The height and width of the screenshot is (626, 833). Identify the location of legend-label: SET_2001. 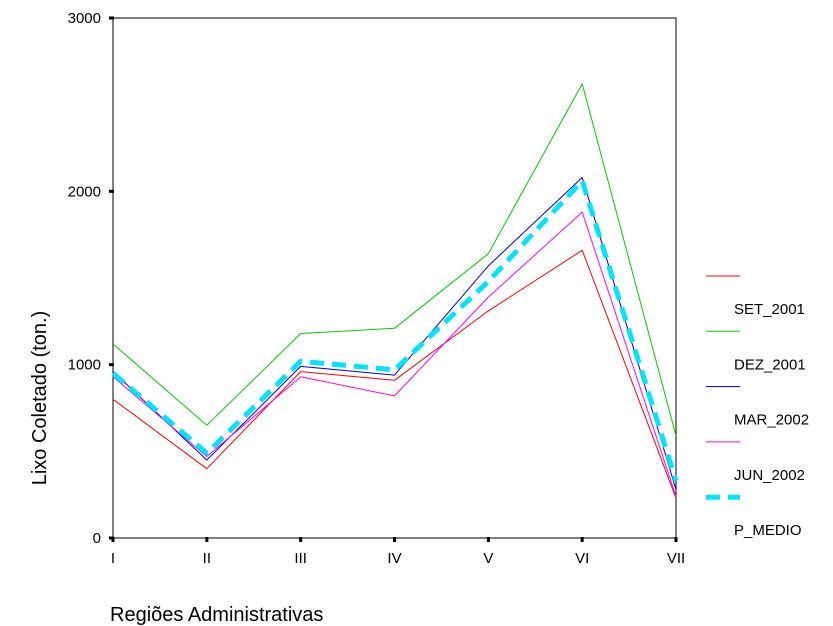
(769, 309).